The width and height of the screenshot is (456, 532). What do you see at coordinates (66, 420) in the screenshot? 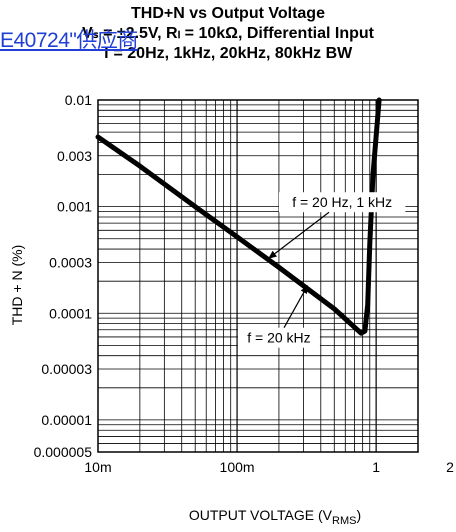
I see `y-tick-label: 0.00001` at bounding box center [66, 420].